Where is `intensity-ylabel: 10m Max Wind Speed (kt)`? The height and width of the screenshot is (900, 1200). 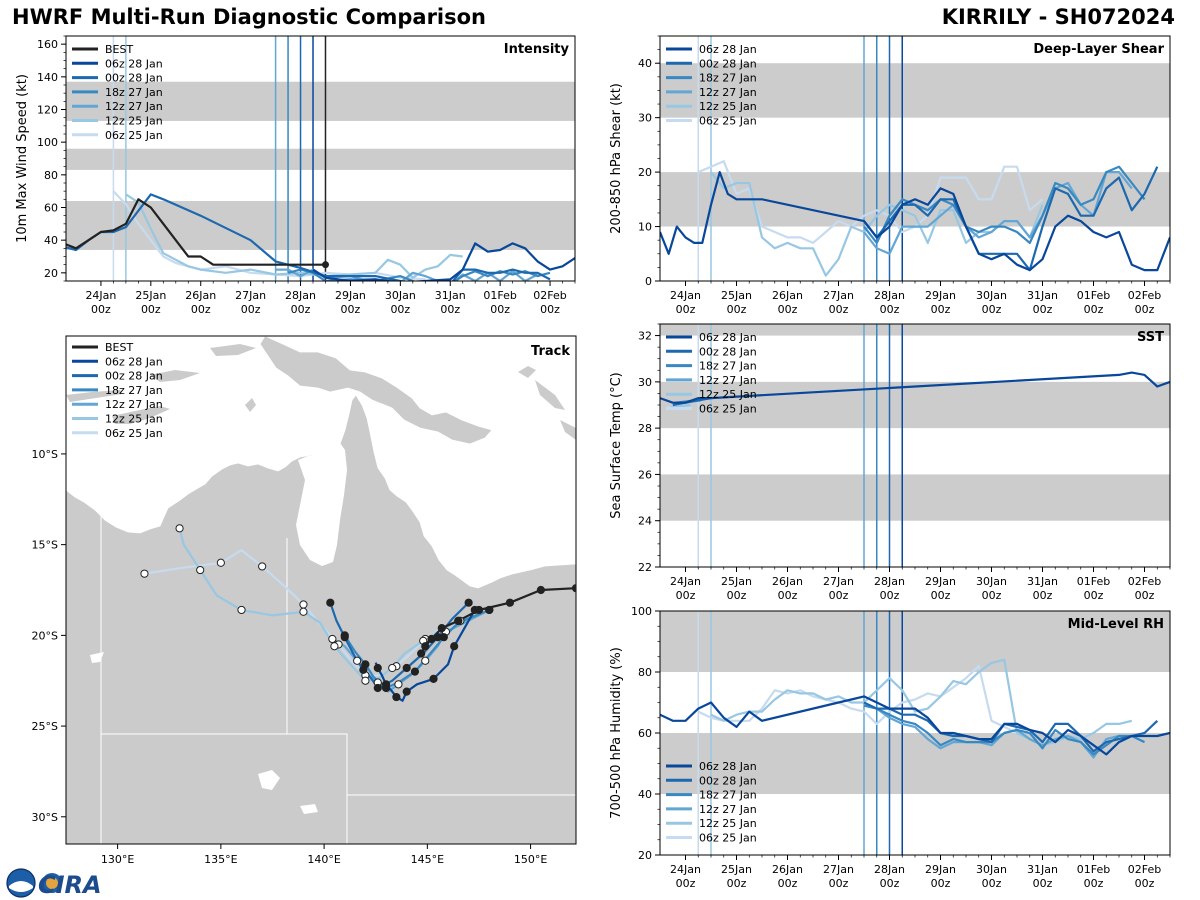
intensity-ylabel: 10m Max Wind Speed (kt) is located at coordinates (22, 158).